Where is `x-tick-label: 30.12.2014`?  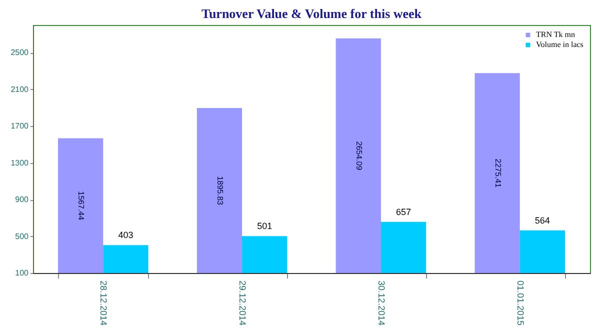 x-tick-label: 30.12.2014 is located at coordinates (381, 303).